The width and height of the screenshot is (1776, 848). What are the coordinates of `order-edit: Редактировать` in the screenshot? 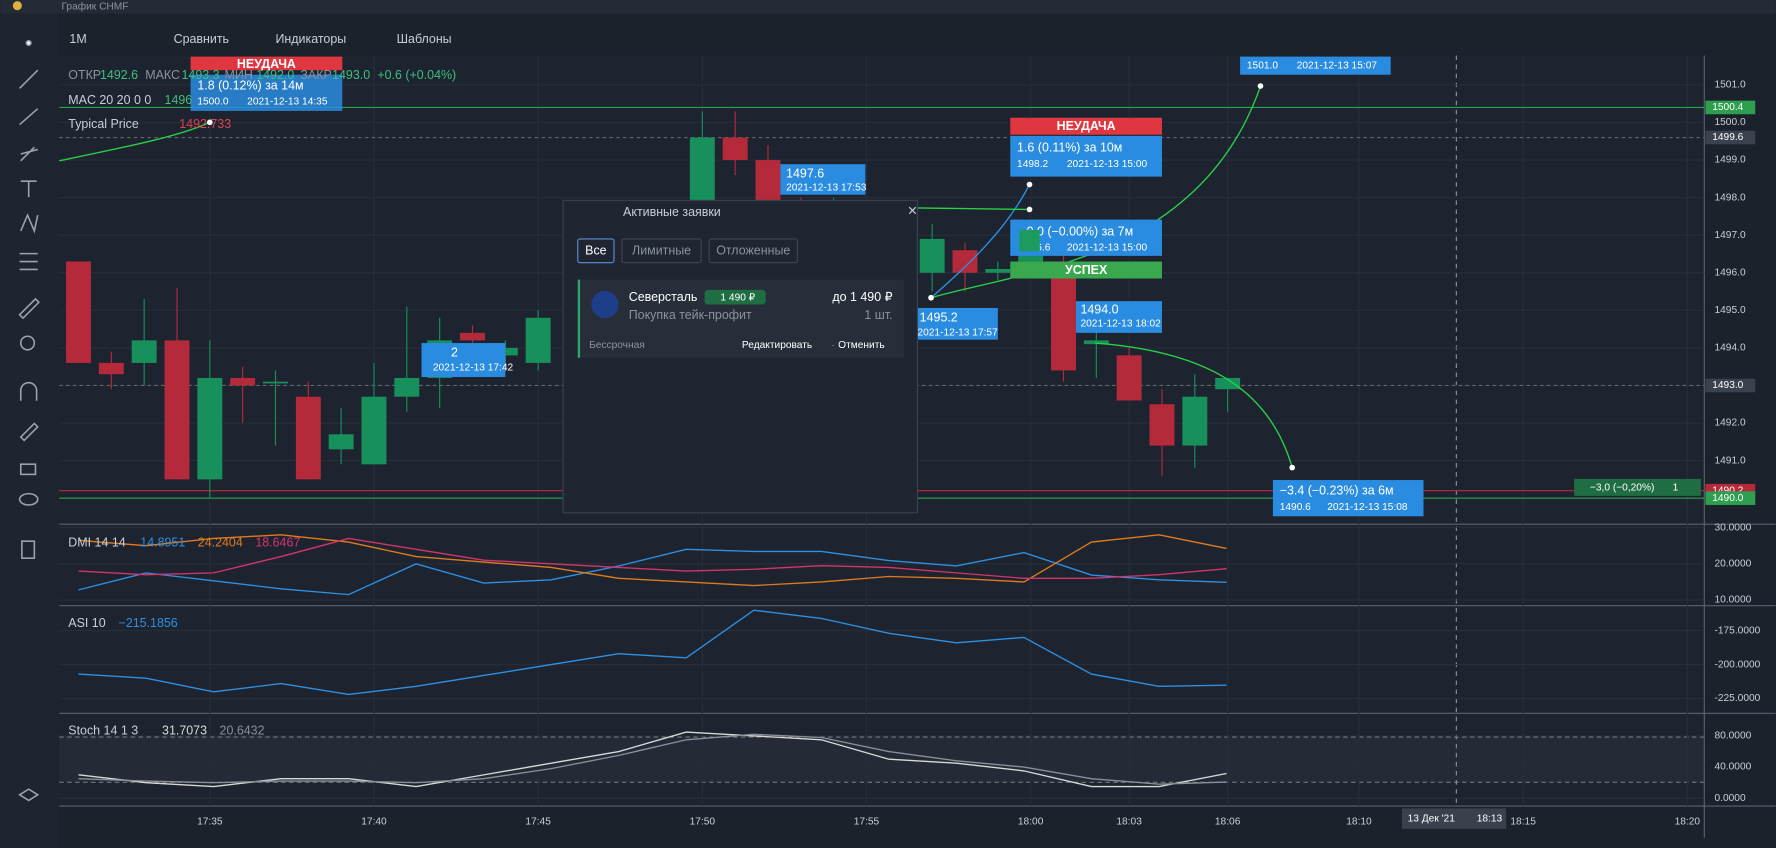 It's located at (777, 345).